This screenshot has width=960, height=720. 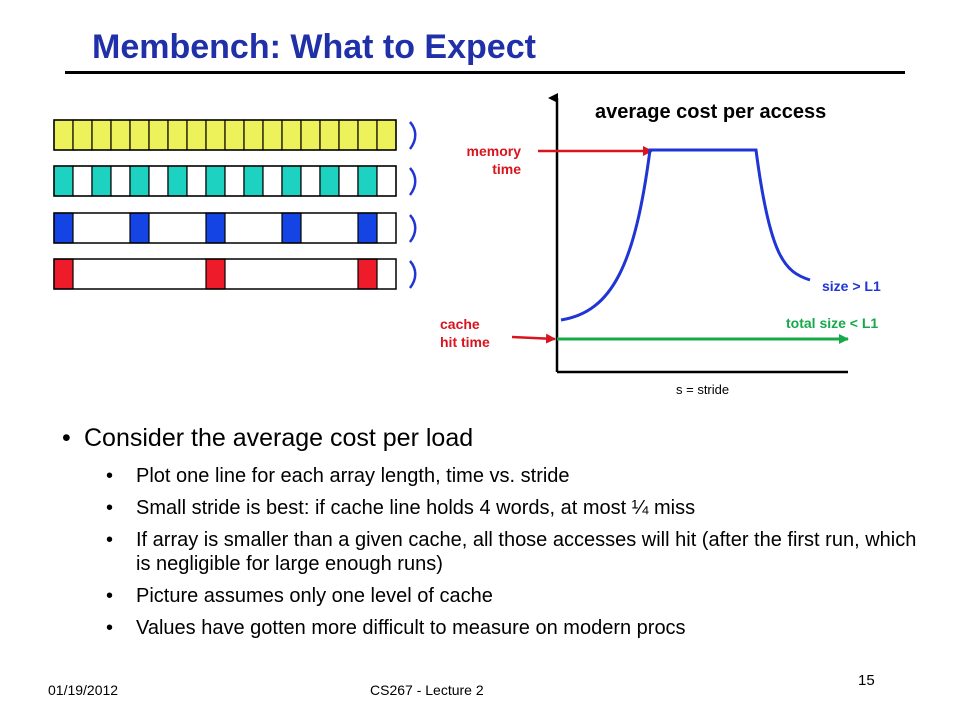 I want to click on memory-time-line2: time, so click(x=506, y=169).